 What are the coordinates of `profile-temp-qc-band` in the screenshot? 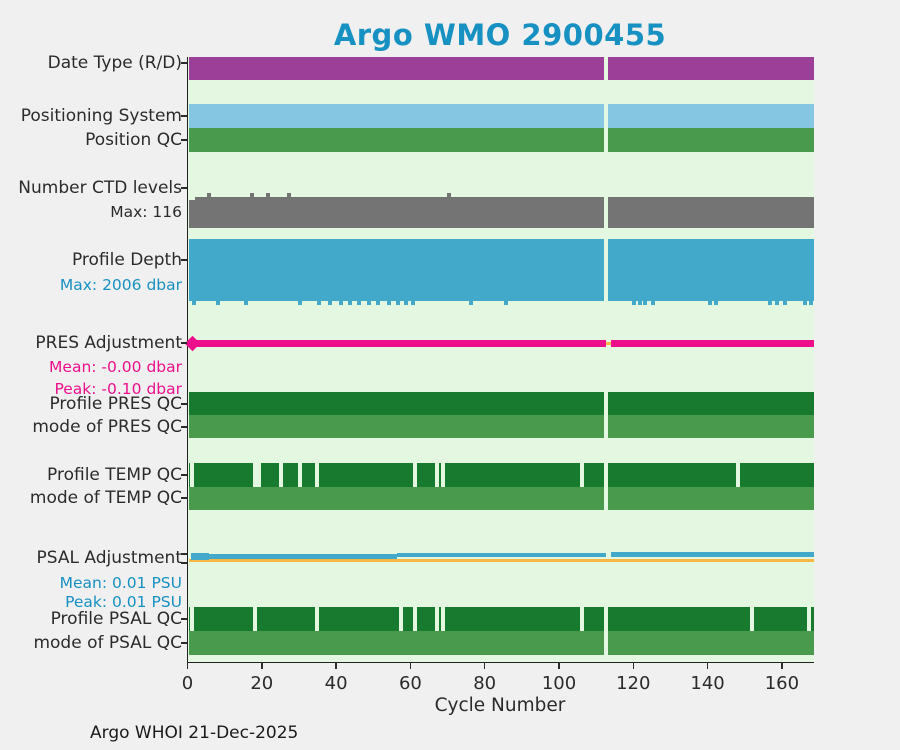 It's located at (501, 475).